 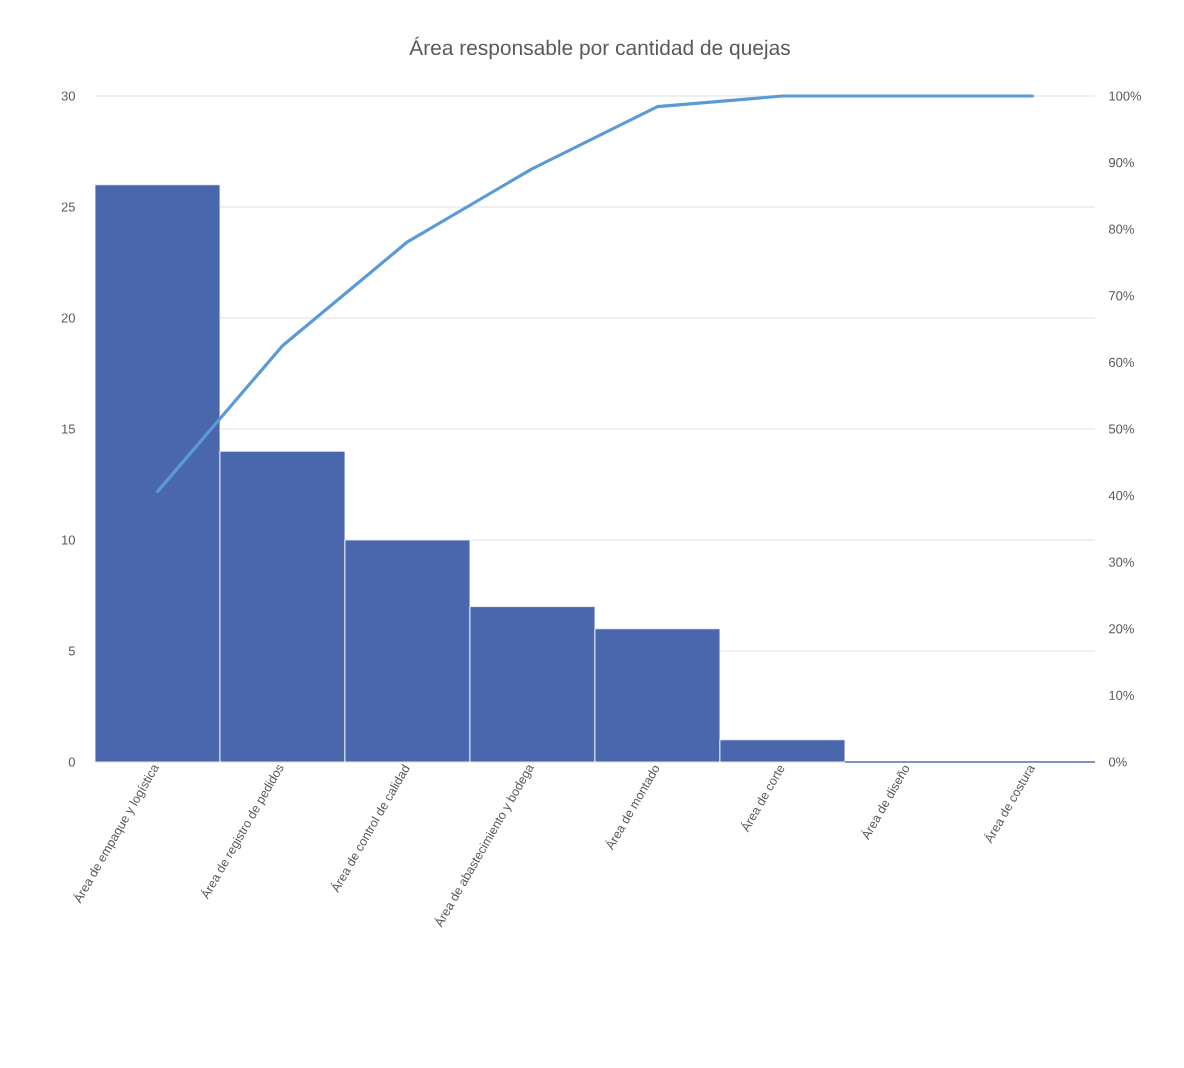 What do you see at coordinates (68, 318) in the screenshot?
I see `y-tick-label: 20` at bounding box center [68, 318].